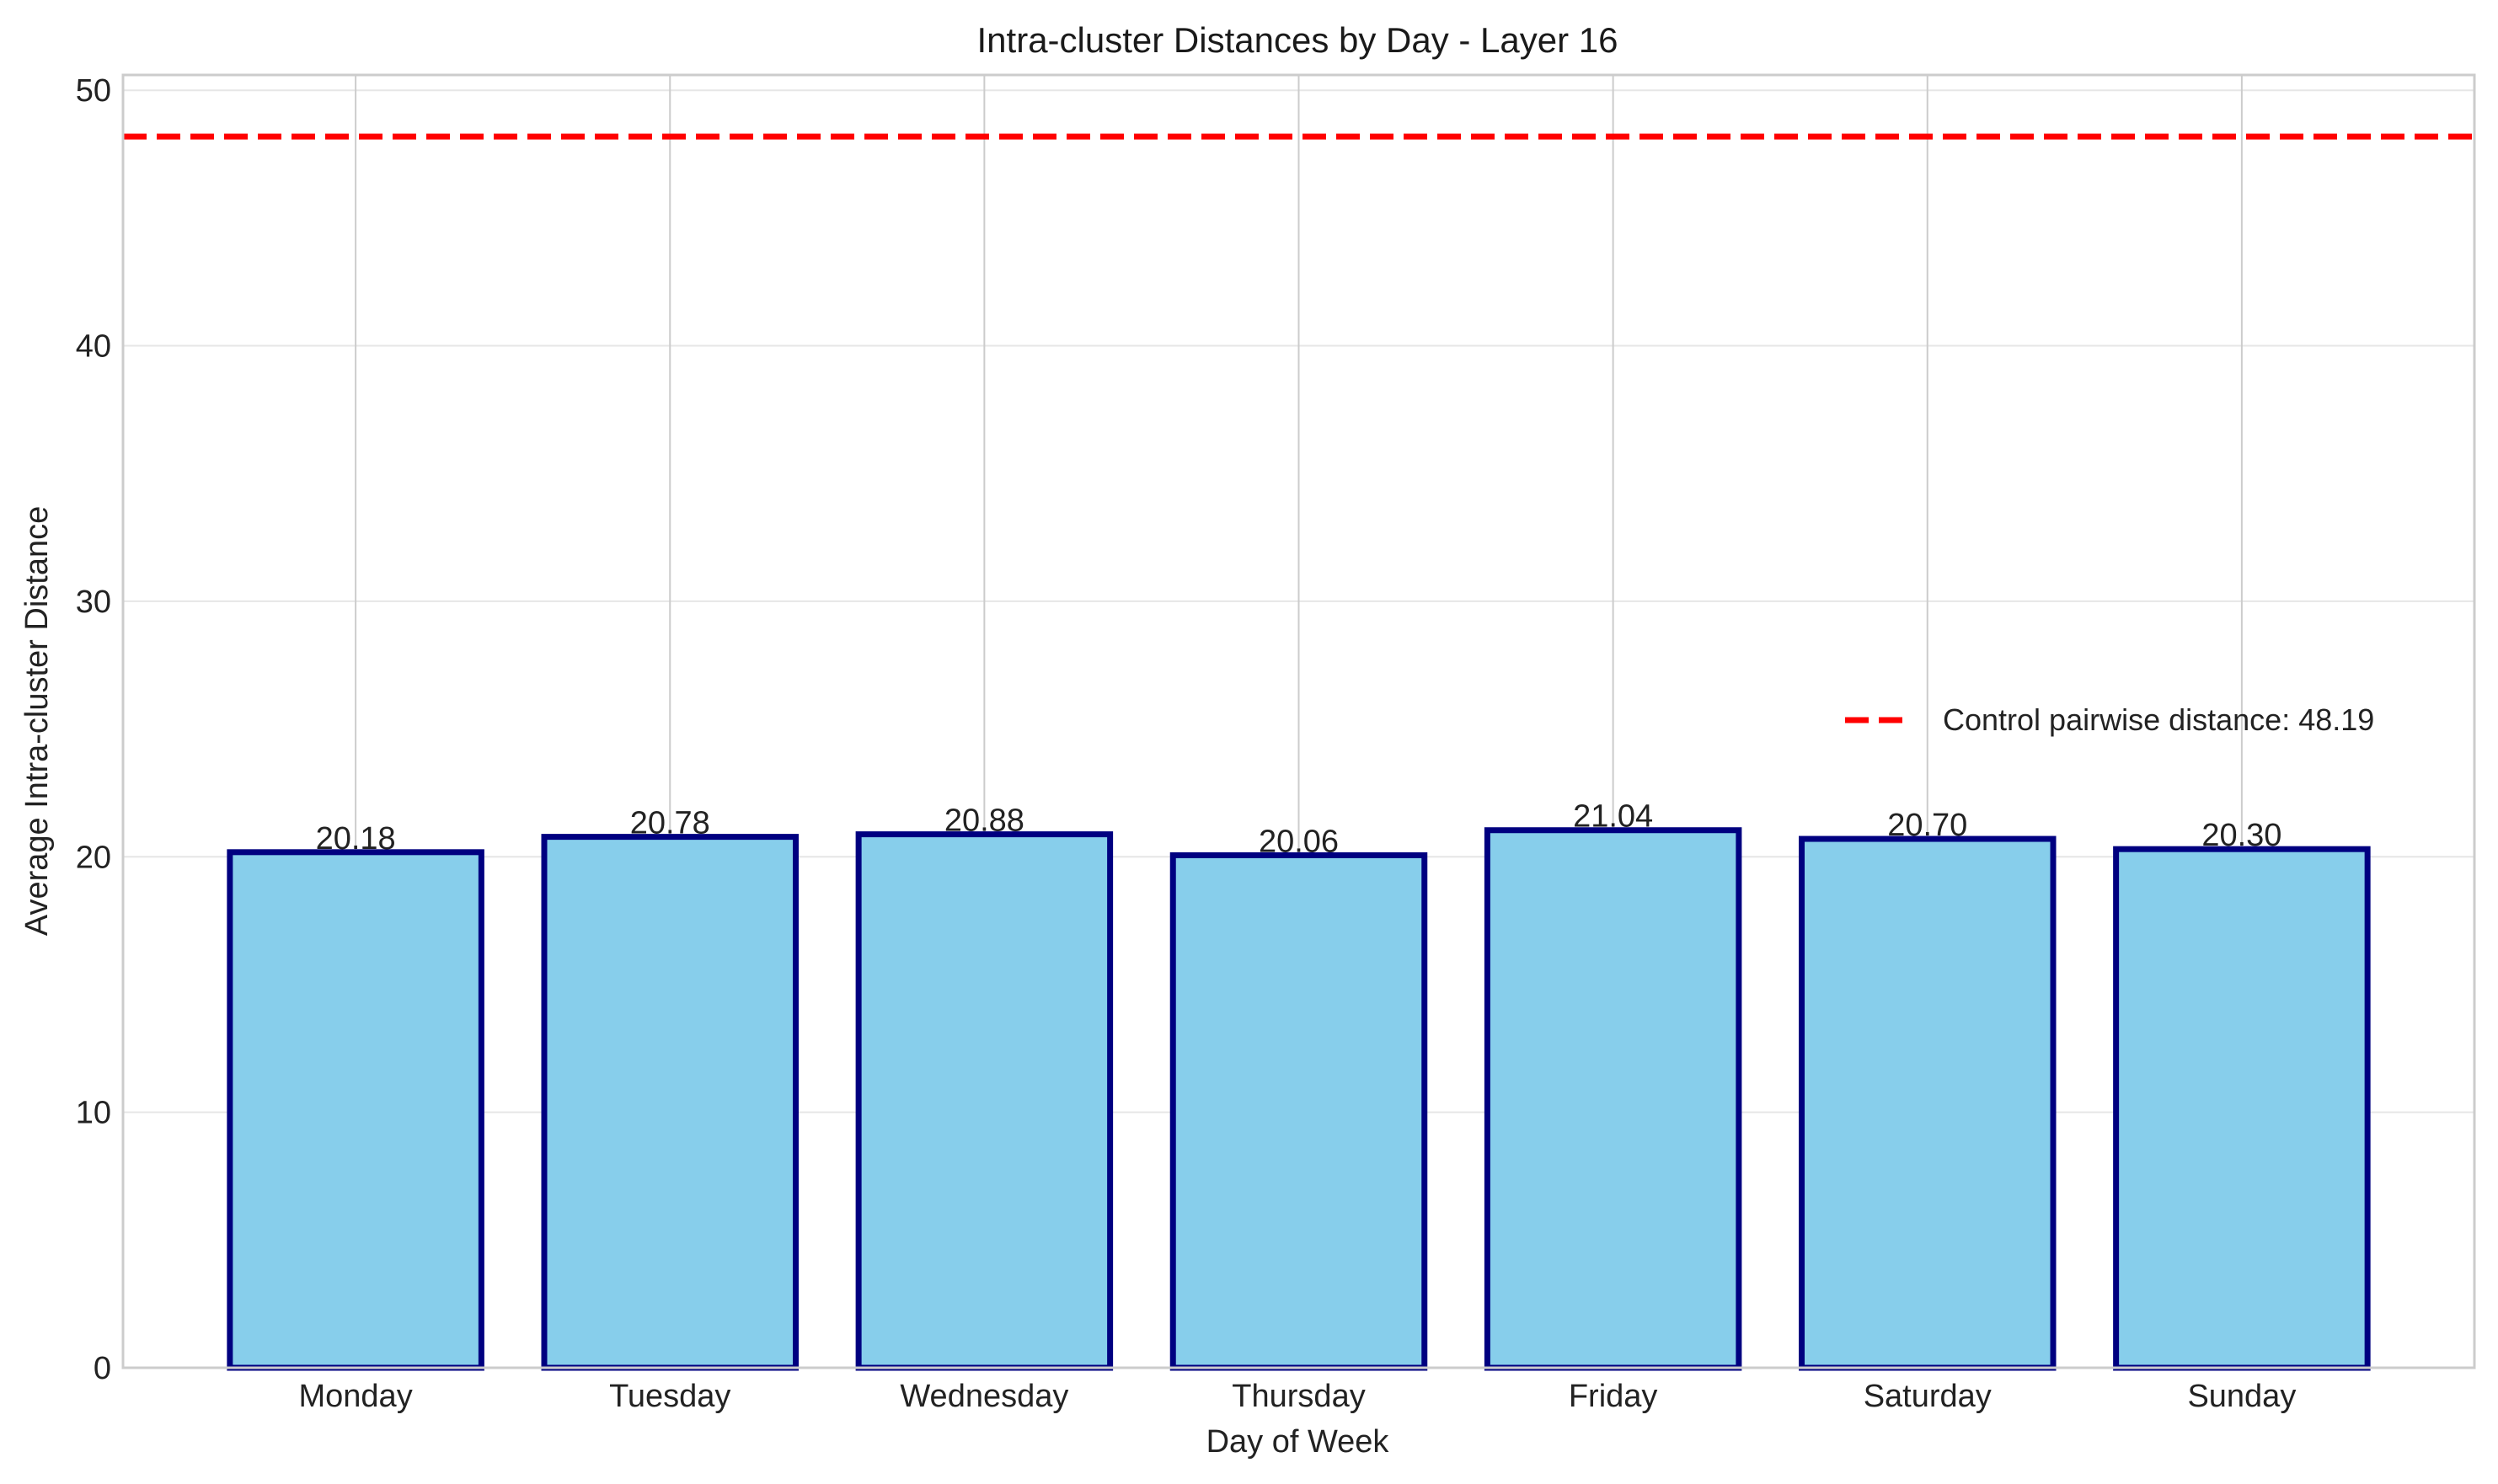 The image size is (2498, 1484). I want to click on y-axis-ticks: 0 10 20 30 40 50, so click(93, 729).